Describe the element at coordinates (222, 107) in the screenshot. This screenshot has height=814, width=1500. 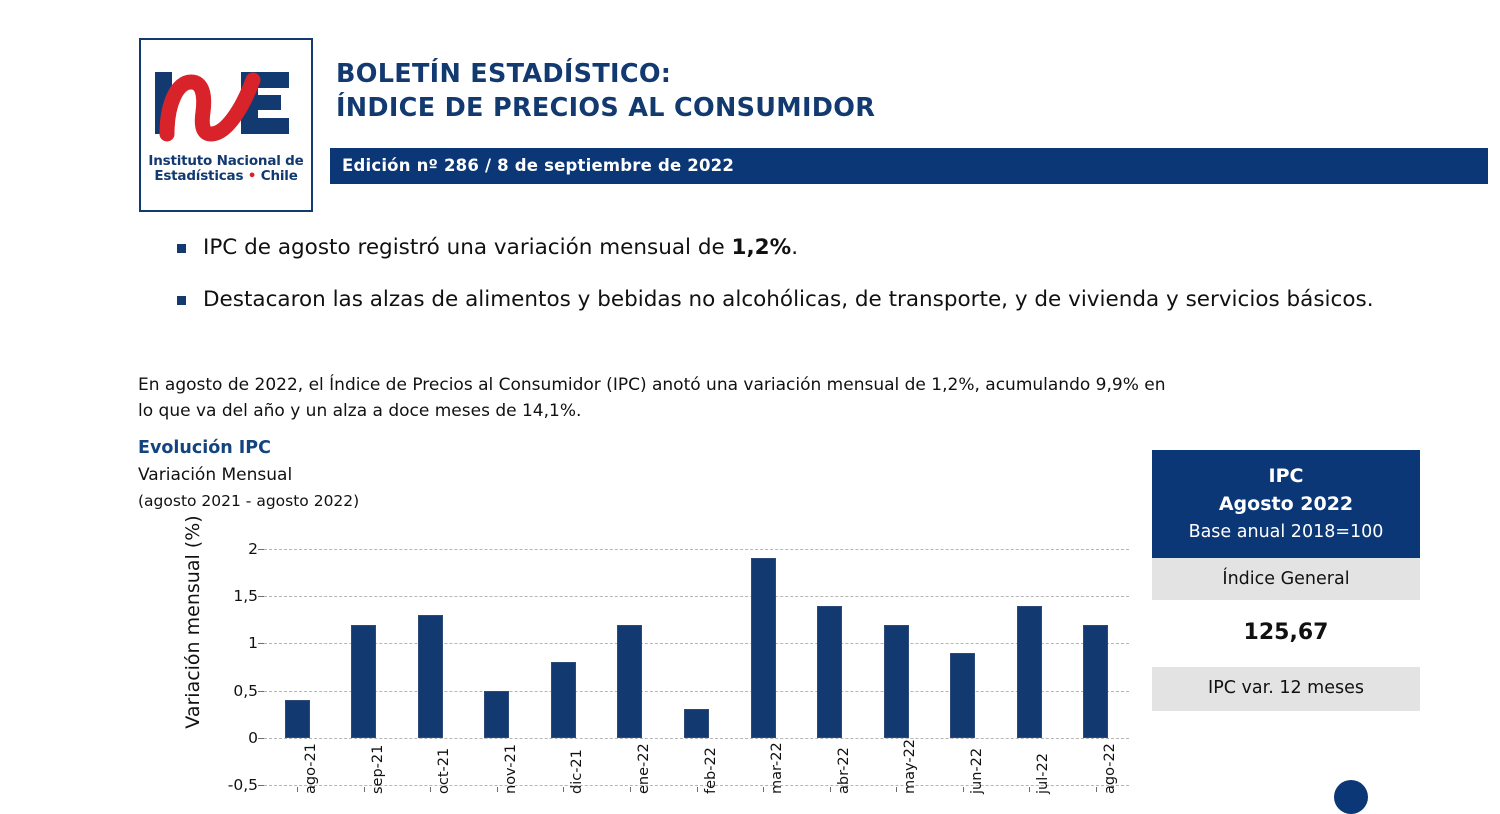
I see `ine-logo-mark` at that location.